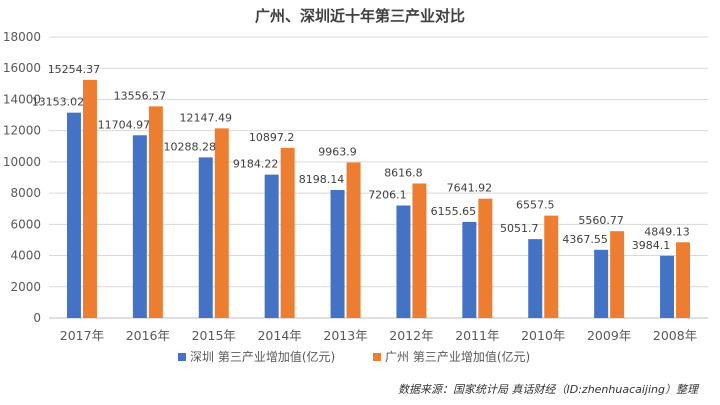 The height and width of the screenshot is (405, 720). Describe the element at coordinates (543, 335) in the screenshot. I see `x-tick-label: 2010年` at that location.